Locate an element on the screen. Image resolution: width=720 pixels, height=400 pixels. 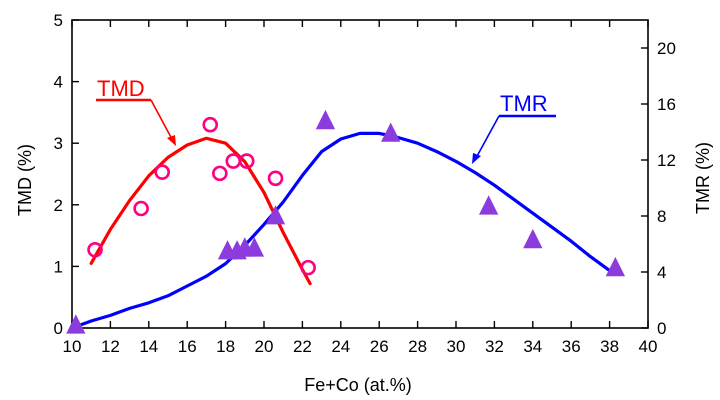
left-y-tick-label: 5 is located at coordinates (58, 20).